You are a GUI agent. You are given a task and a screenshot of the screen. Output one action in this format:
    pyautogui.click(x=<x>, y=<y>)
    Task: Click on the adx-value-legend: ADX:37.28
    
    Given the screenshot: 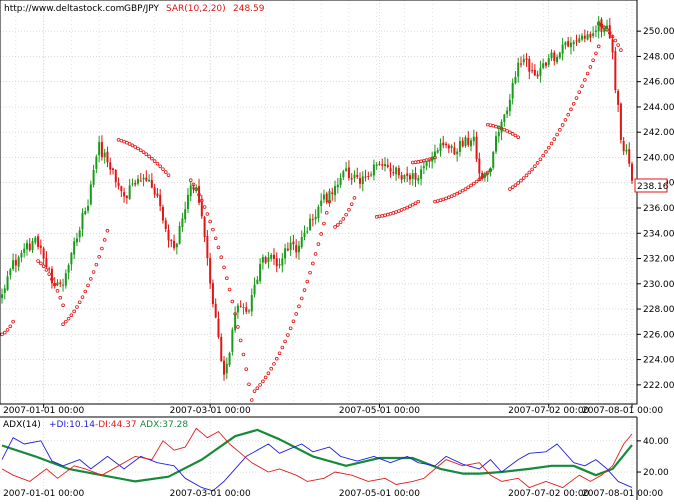 What is the action you would take?
    pyautogui.click(x=164, y=425)
    